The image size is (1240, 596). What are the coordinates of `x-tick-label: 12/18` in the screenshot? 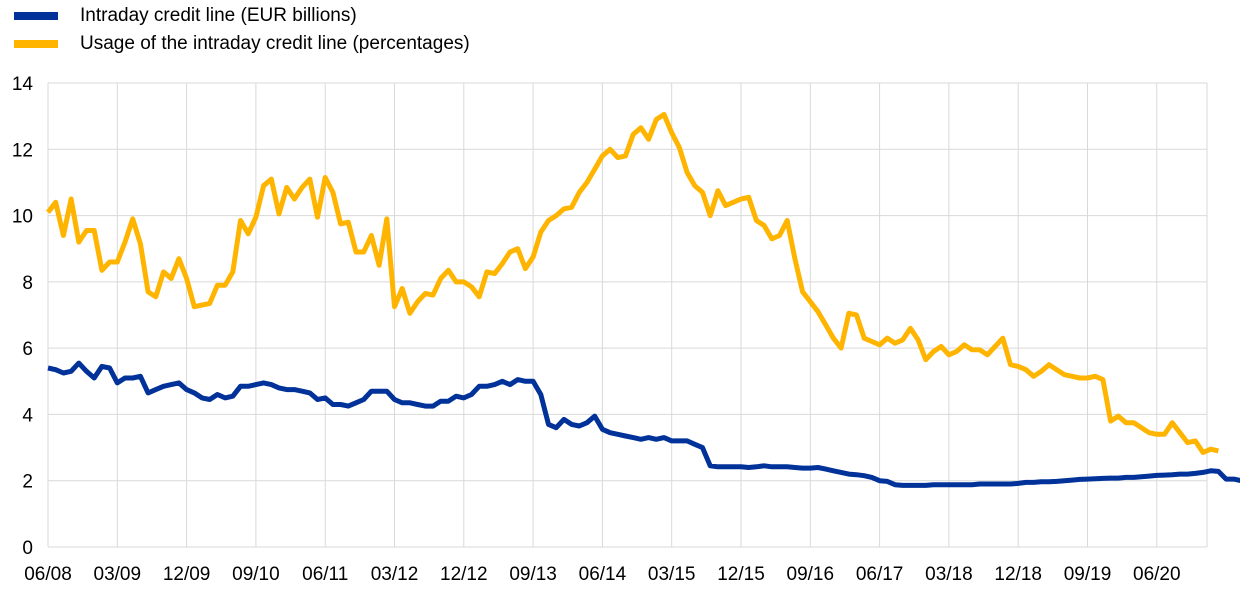 It's located at (1018, 574).